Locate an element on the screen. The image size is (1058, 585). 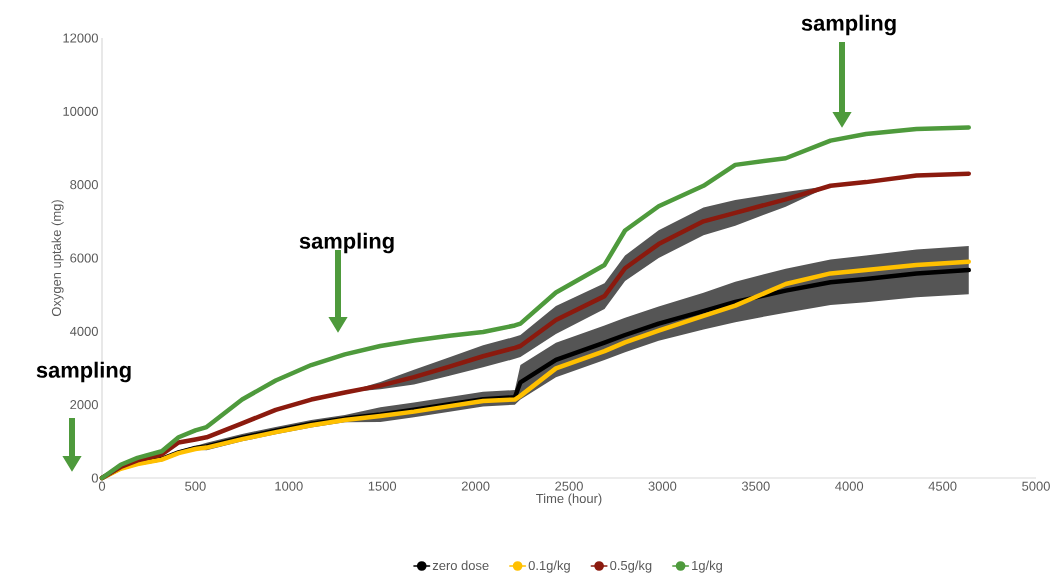
legend-label: 0.5g/kg is located at coordinates (631, 566).